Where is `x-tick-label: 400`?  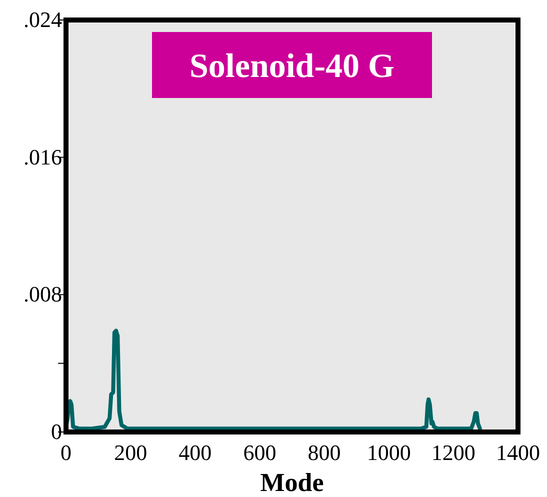 x-tick-label: 400 is located at coordinates (195, 452).